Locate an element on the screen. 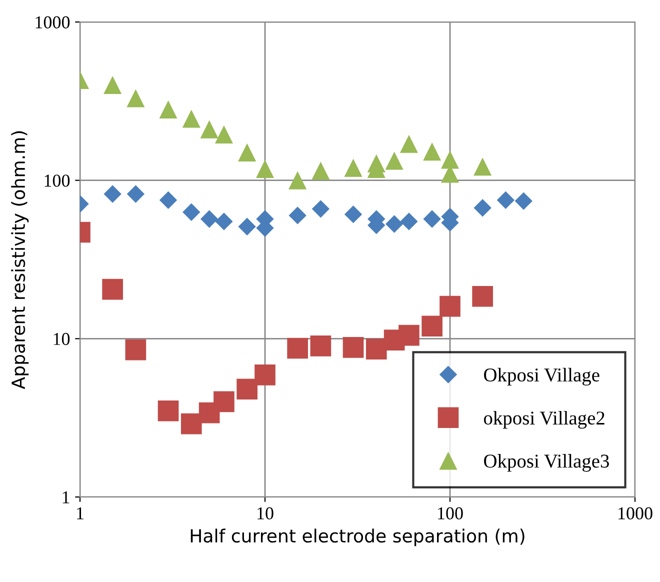 Image resolution: width=660 pixels, height=582 pixels. legend-label: Okposi Village3 is located at coordinates (546, 463).